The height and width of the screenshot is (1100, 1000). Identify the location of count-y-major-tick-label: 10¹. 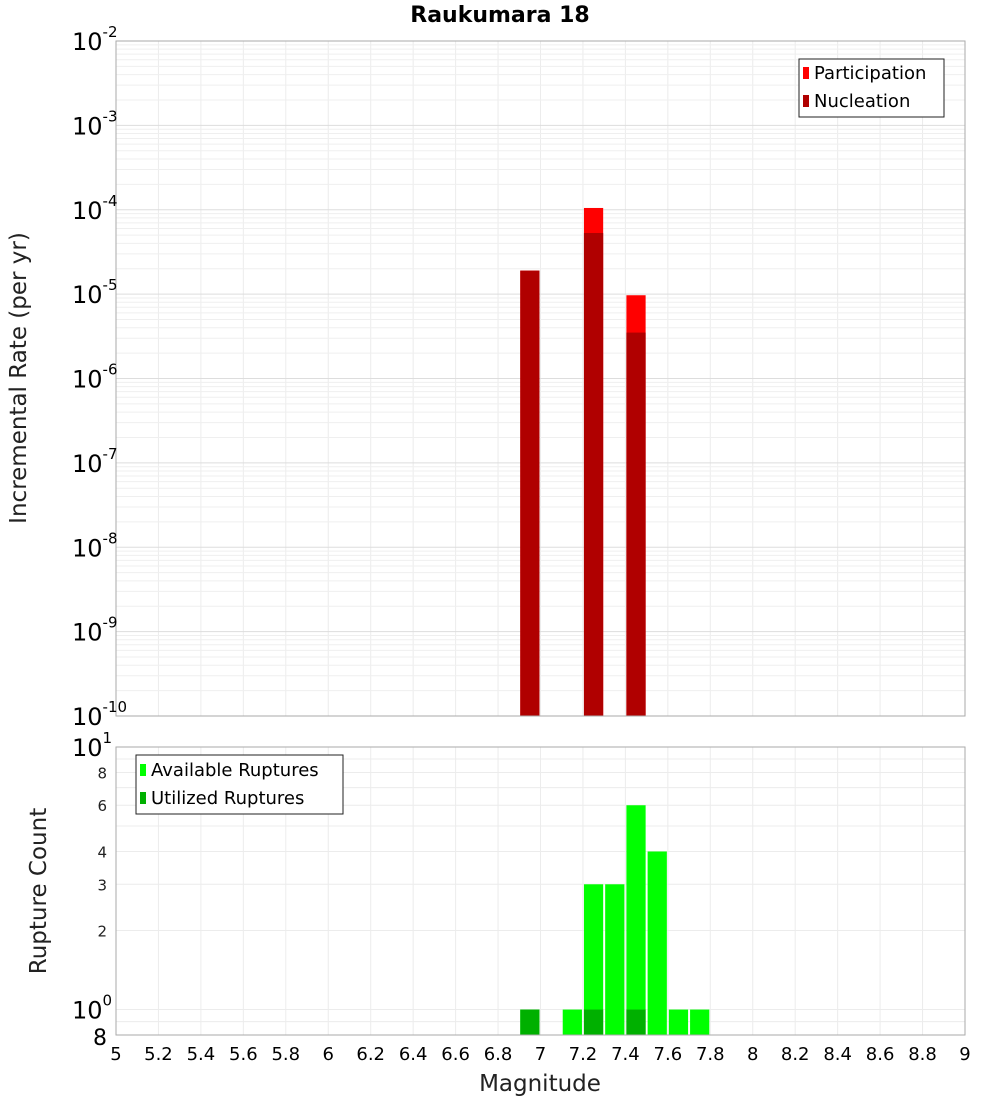
(92, 745).